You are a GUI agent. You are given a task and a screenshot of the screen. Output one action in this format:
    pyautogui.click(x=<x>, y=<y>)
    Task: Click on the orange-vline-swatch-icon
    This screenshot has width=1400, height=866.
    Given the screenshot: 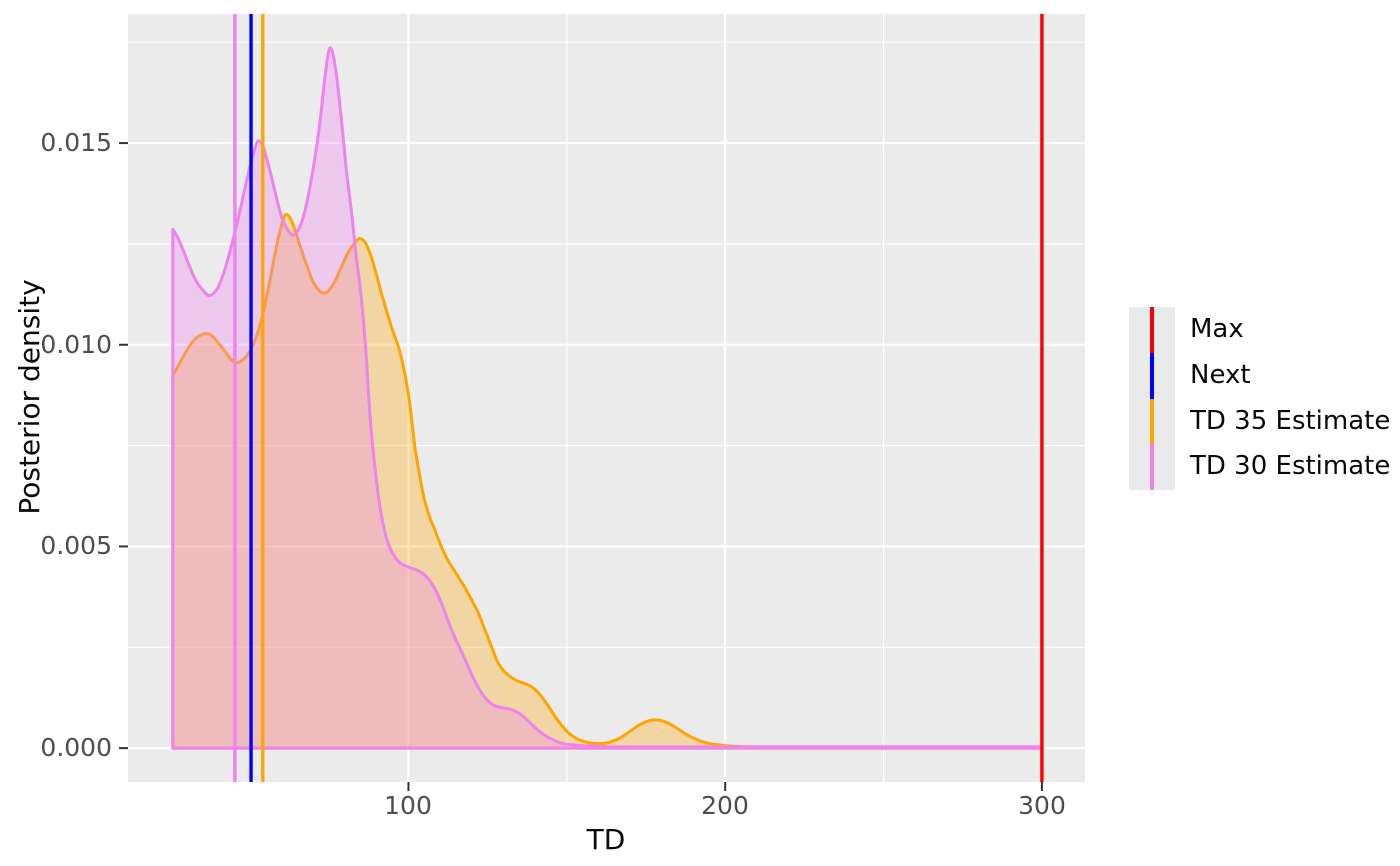 What is the action you would take?
    pyautogui.click(x=1152, y=421)
    